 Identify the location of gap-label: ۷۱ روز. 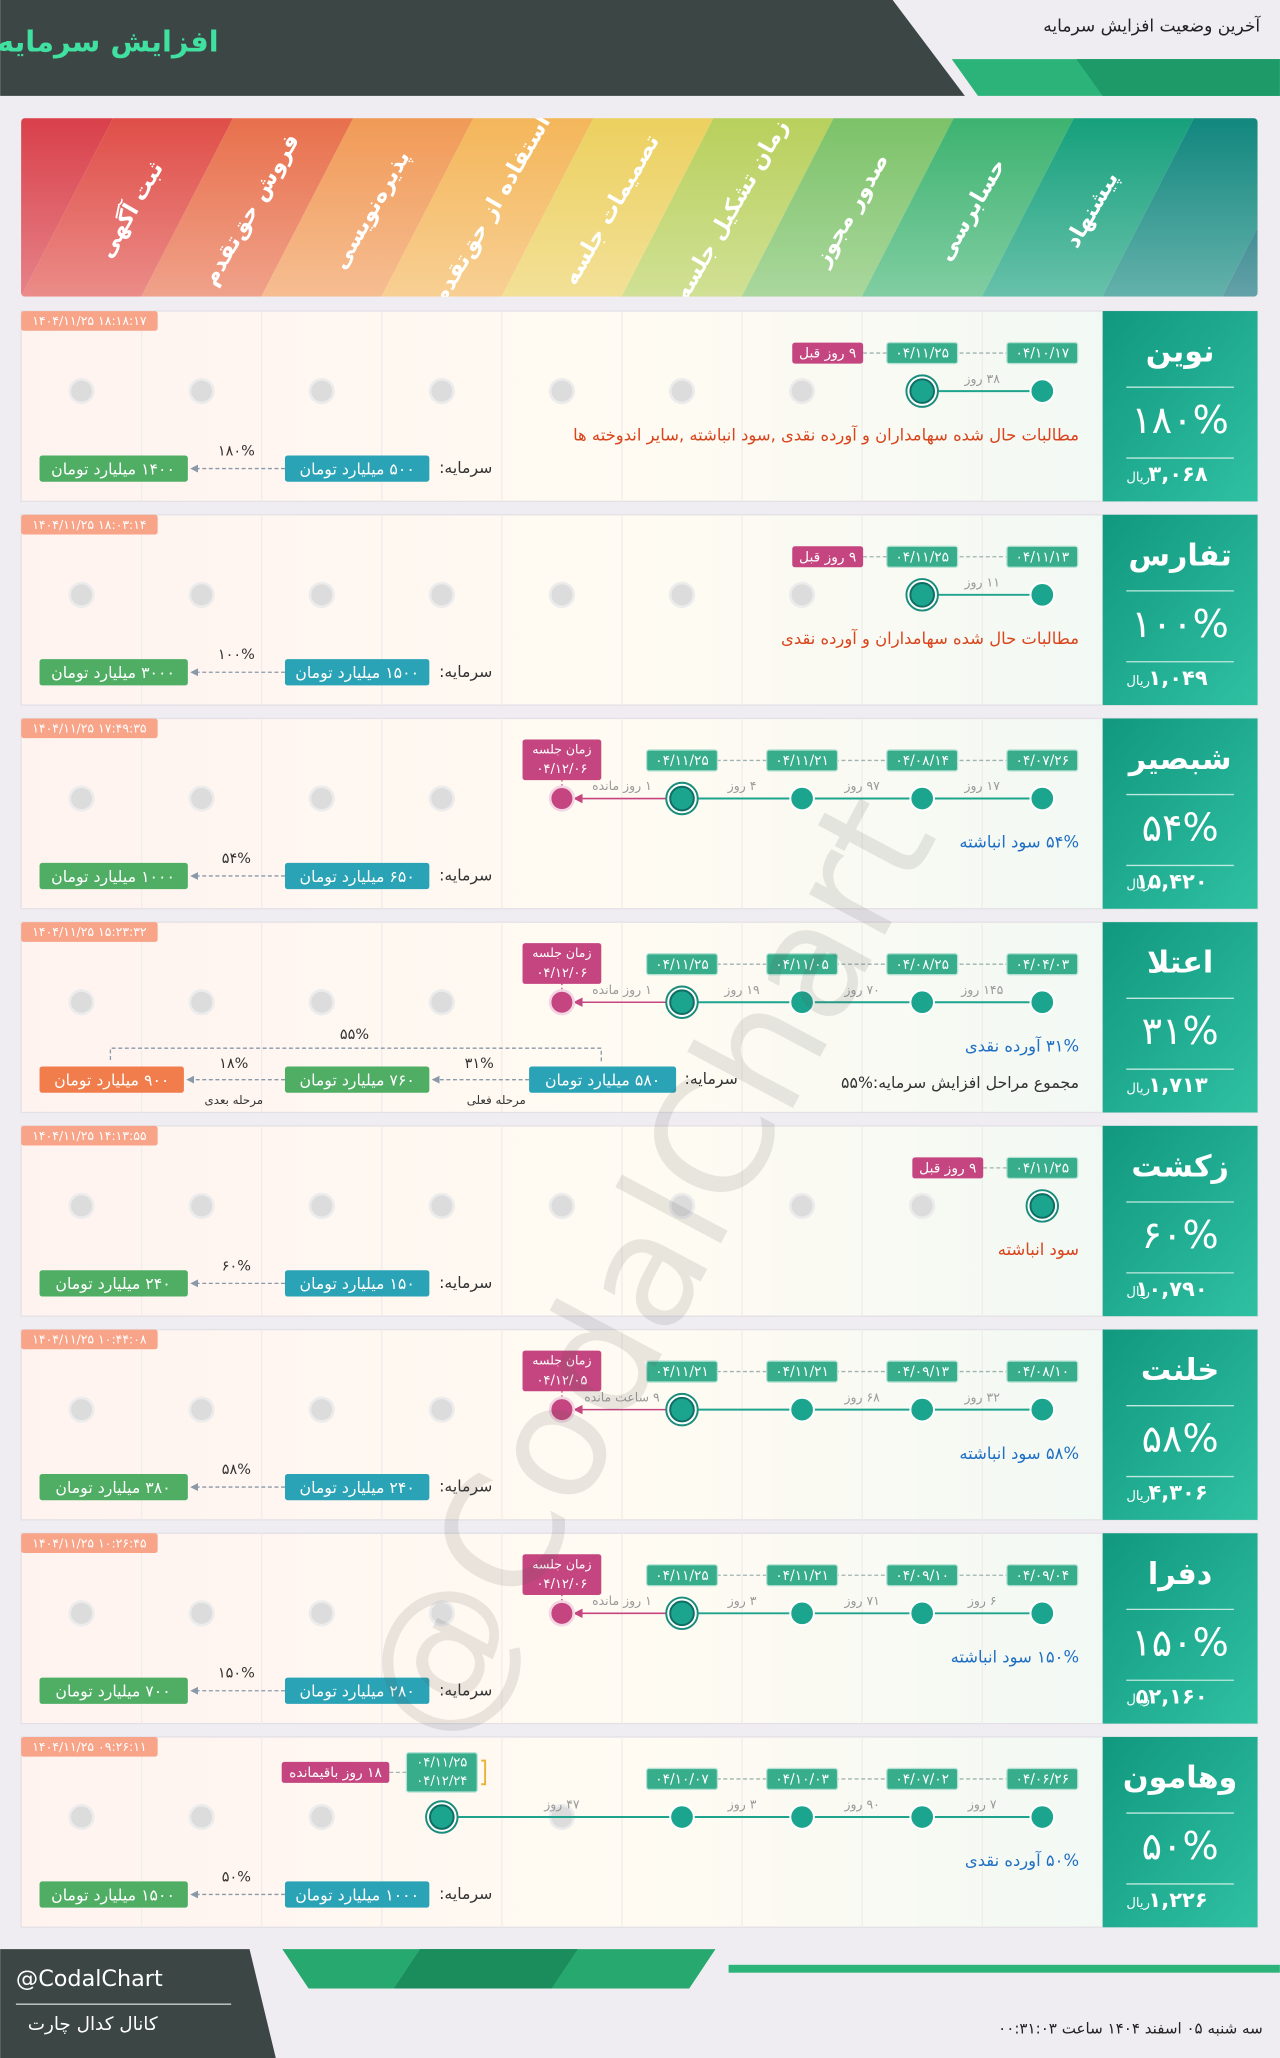
(861, 1601).